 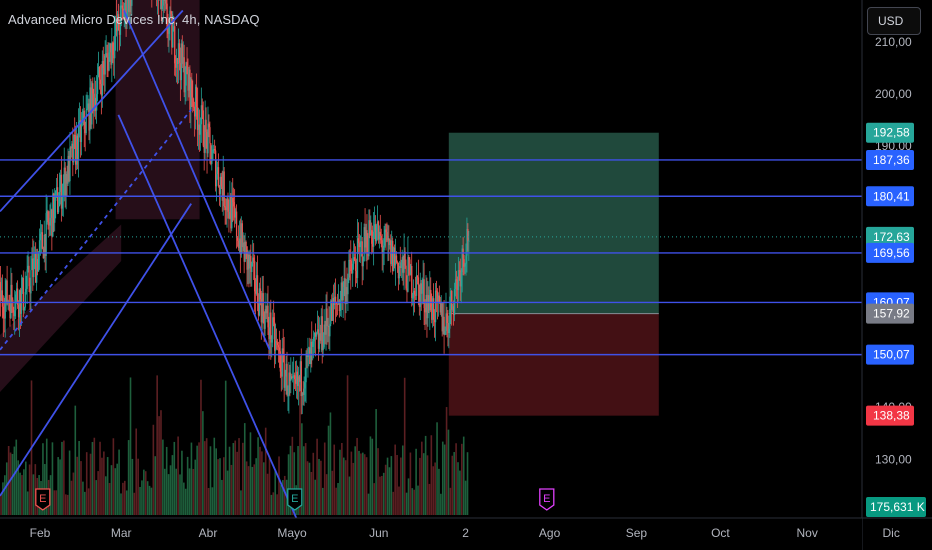 What do you see at coordinates (894, 21) in the screenshot?
I see `currency-button: USD` at bounding box center [894, 21].